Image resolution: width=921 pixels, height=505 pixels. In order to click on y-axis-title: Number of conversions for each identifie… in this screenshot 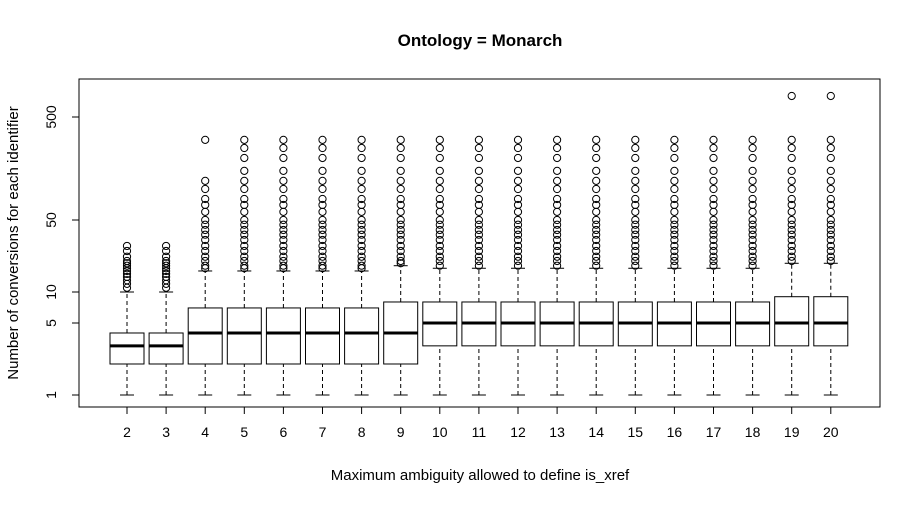, I will do `click(13, 242)`.